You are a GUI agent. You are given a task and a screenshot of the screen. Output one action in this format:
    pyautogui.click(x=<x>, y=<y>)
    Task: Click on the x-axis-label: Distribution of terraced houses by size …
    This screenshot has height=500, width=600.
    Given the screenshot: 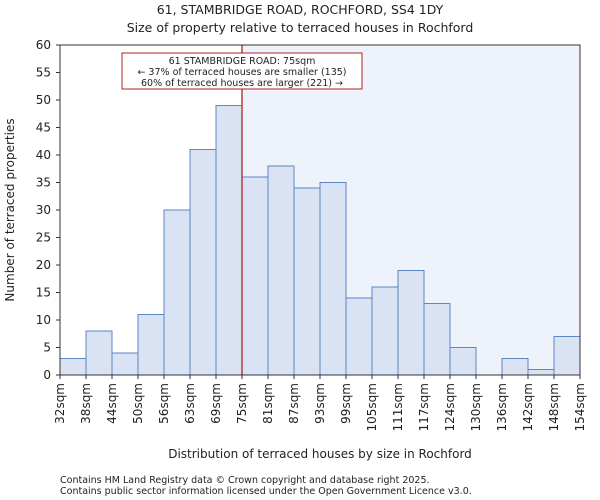 What is the action you would take?
    pyautogui.click(x=320, y=454)
    